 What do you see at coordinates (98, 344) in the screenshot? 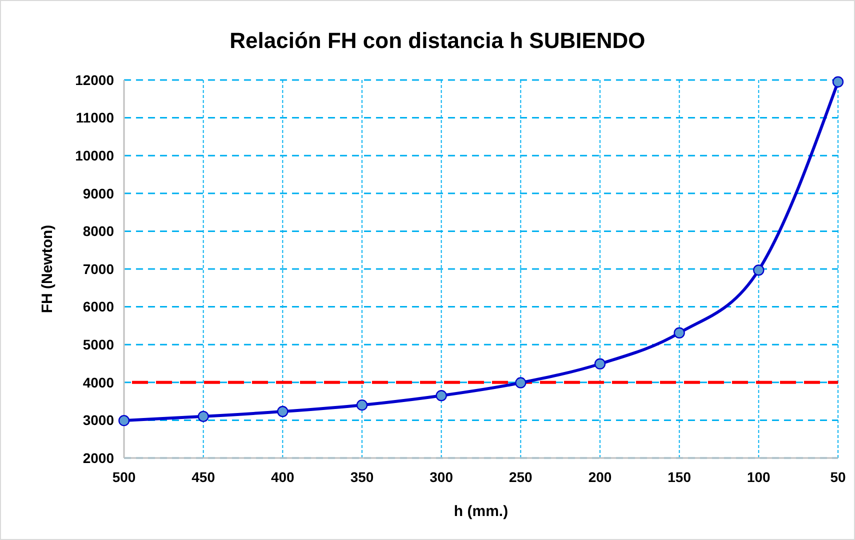
I see `y-tick-label: 5000` at bounding box center [98, 344].